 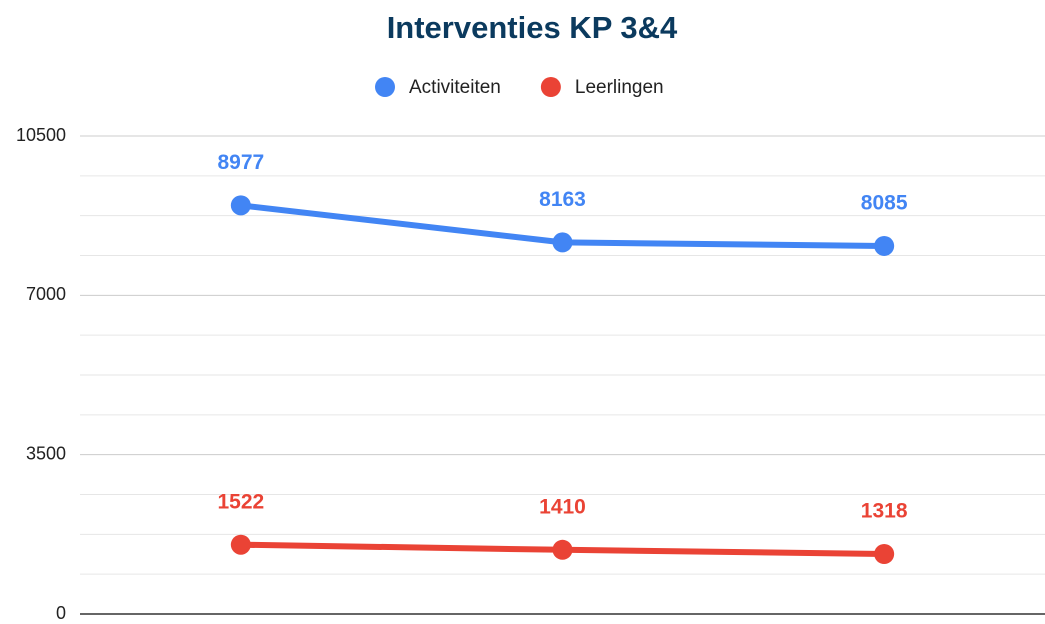 I want to click on legend-label: Leerlingen, so click(x=619, y=87).